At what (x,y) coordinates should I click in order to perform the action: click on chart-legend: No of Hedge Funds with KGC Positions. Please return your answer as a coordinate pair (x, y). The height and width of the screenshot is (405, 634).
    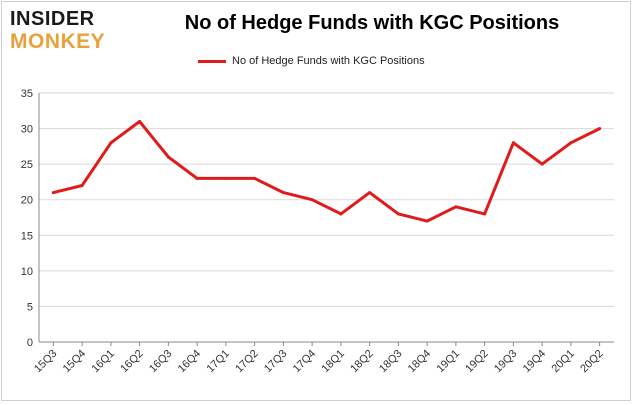
    Looking at the image, I should click on (311, 61).